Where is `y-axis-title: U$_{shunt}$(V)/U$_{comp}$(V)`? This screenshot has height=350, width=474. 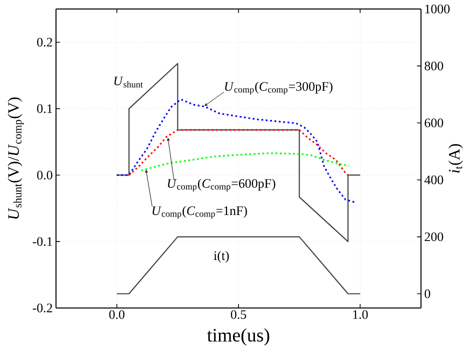 y-axis-title: U$_{shunt}$(V)/U$_{comp}$(V) is located at coordinates (16, 158).